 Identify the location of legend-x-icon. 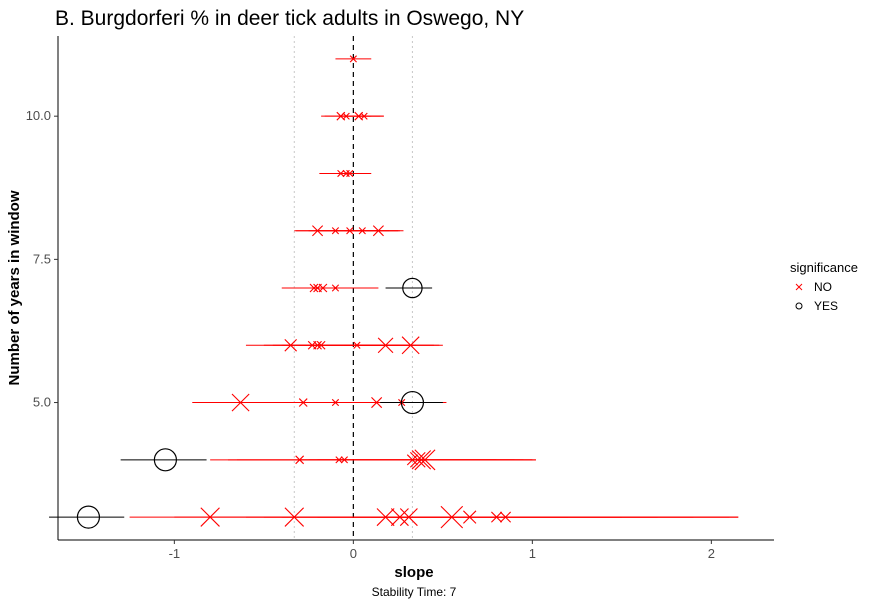
(799, 287).